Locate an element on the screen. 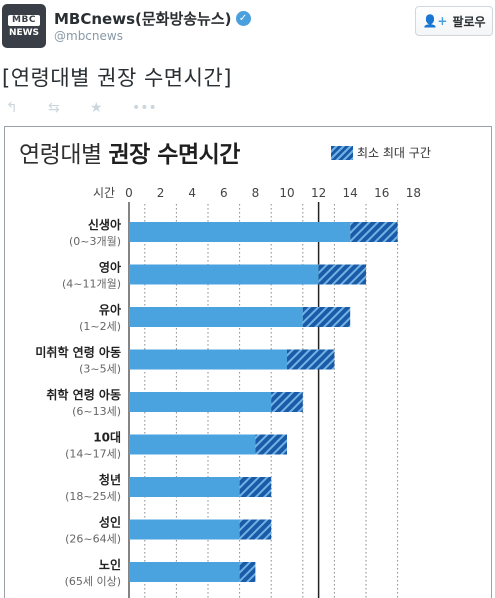  x-axis-label: 시간 is located at coordinates (104, 193).